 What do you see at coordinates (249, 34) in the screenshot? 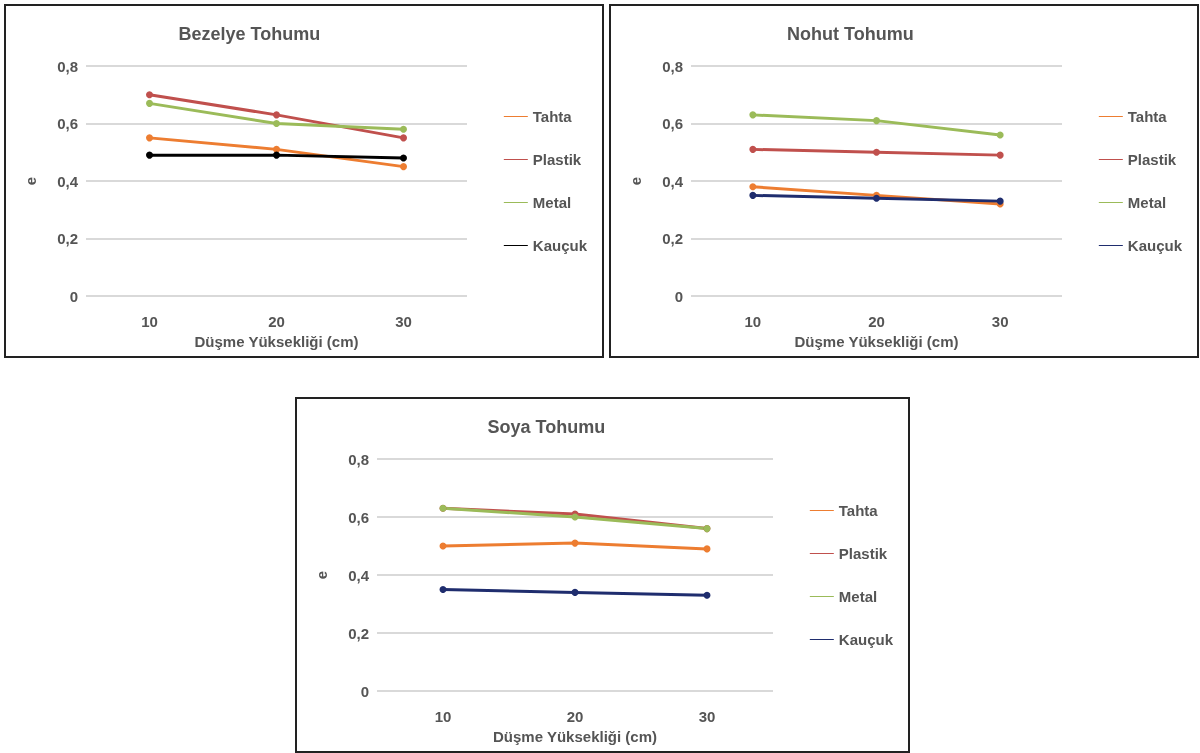
I see `chart-title: Bezelye Tohumu` at bounding box center [249, 34].